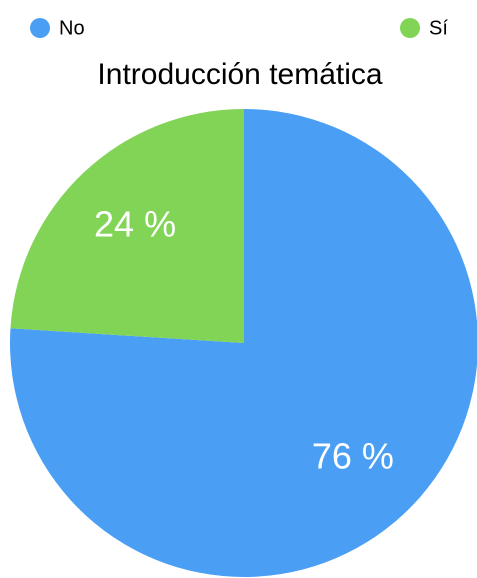 This screenshot has width=477, height=578. Describe the element at coordinates (353, 456) in the screenshot. I see `data-label: 76 %` at that location.